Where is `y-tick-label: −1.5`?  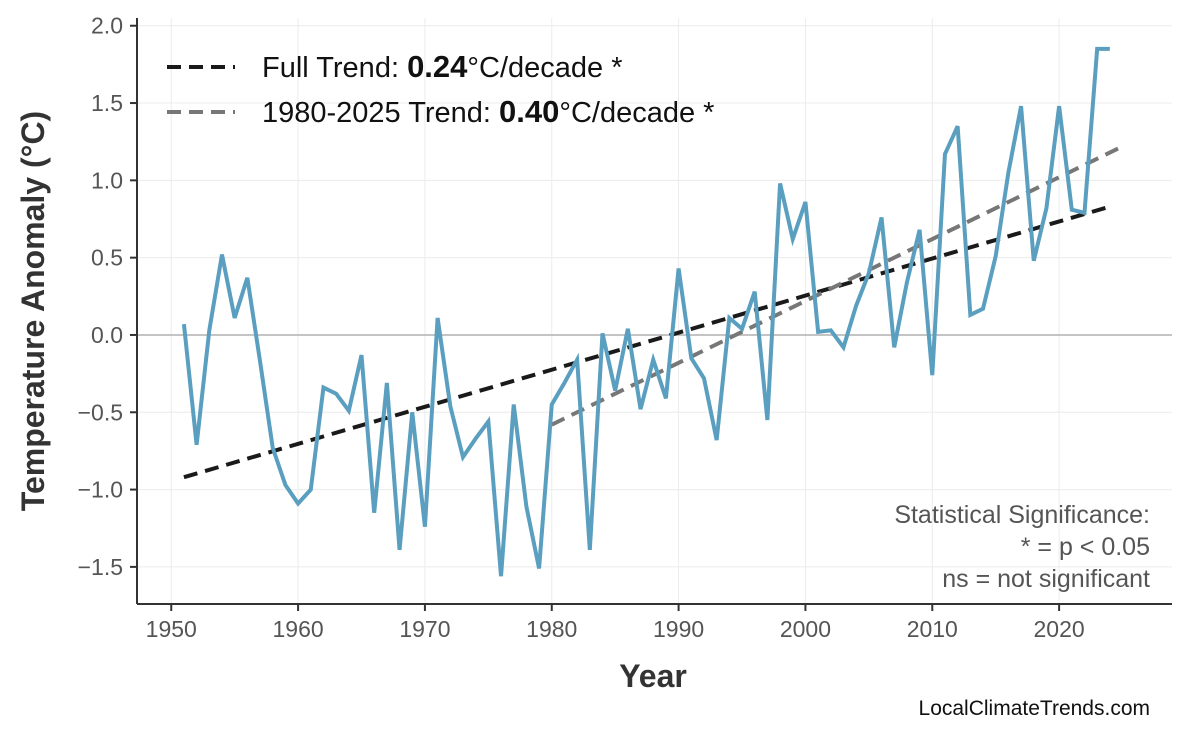 y-tick-label: −1.5 is located at coordinates (100, 567).